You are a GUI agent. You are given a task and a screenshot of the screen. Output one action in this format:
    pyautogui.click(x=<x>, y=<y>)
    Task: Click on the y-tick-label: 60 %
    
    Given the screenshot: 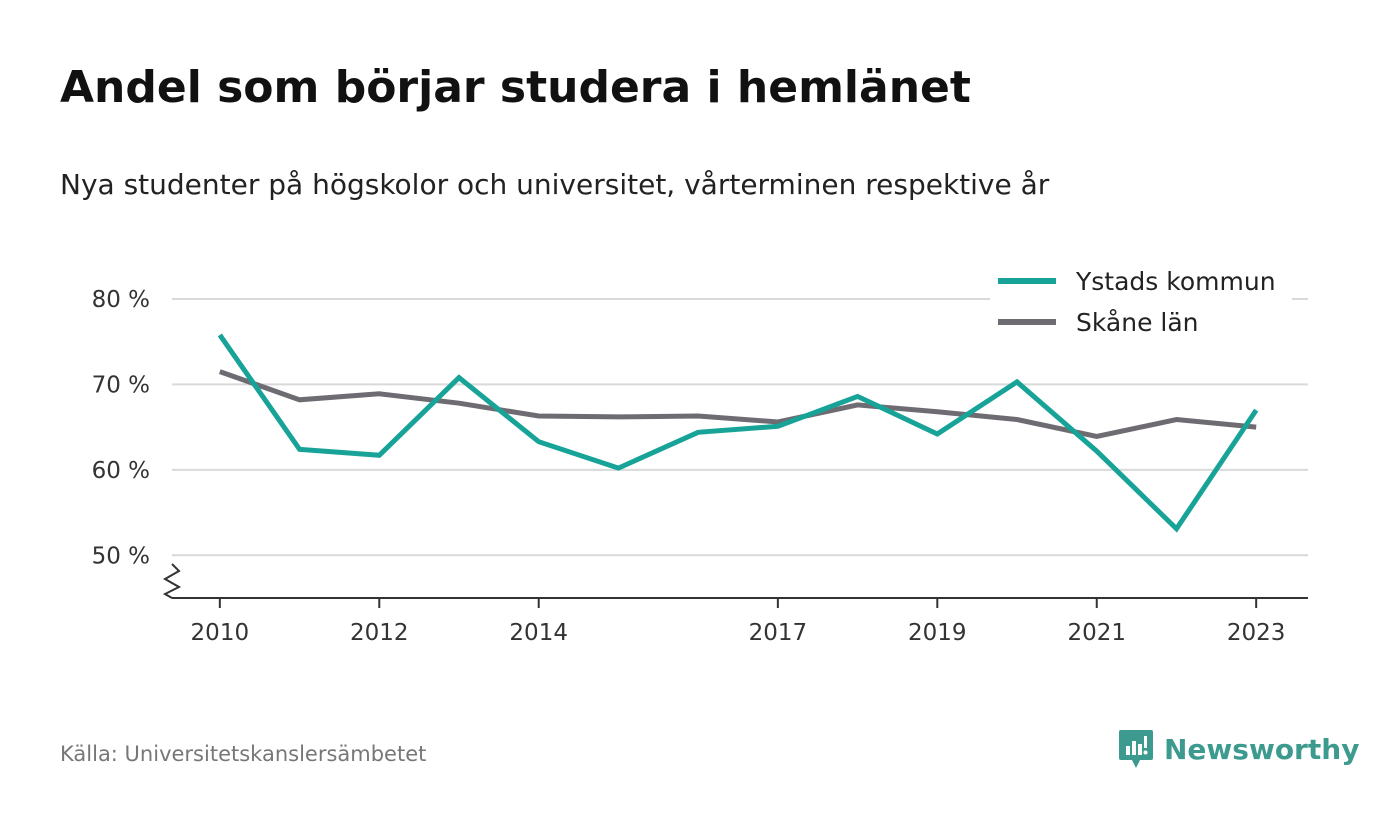 What is the action you would take?
    pyautogui.click(x=121, y=471)
    